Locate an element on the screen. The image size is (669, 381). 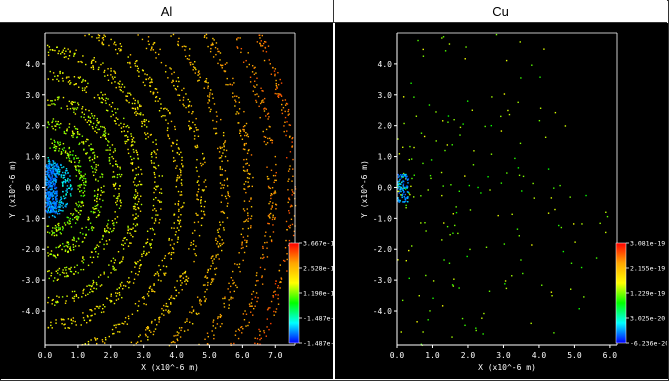
panel-title-al: Al is located at coordinates (167, 11).